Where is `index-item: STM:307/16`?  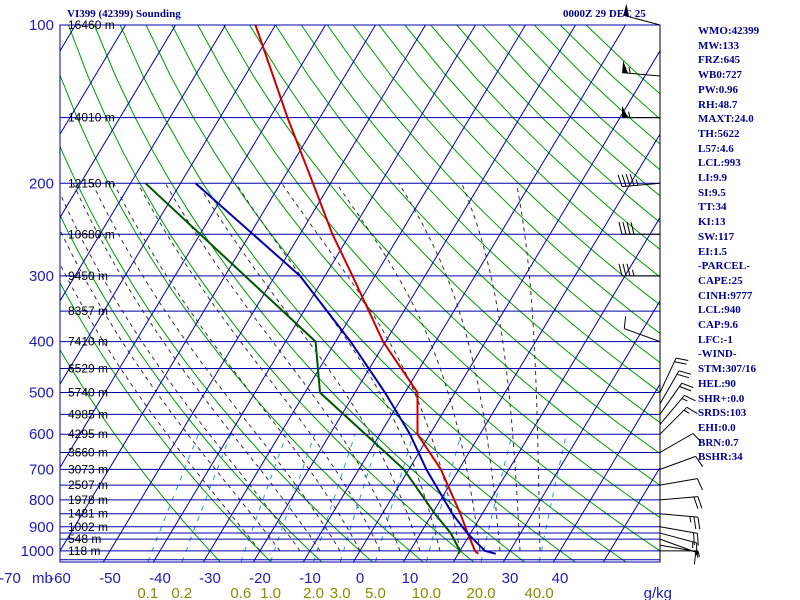
index-item: STM:307/16 is located at coordinates (727, 369).